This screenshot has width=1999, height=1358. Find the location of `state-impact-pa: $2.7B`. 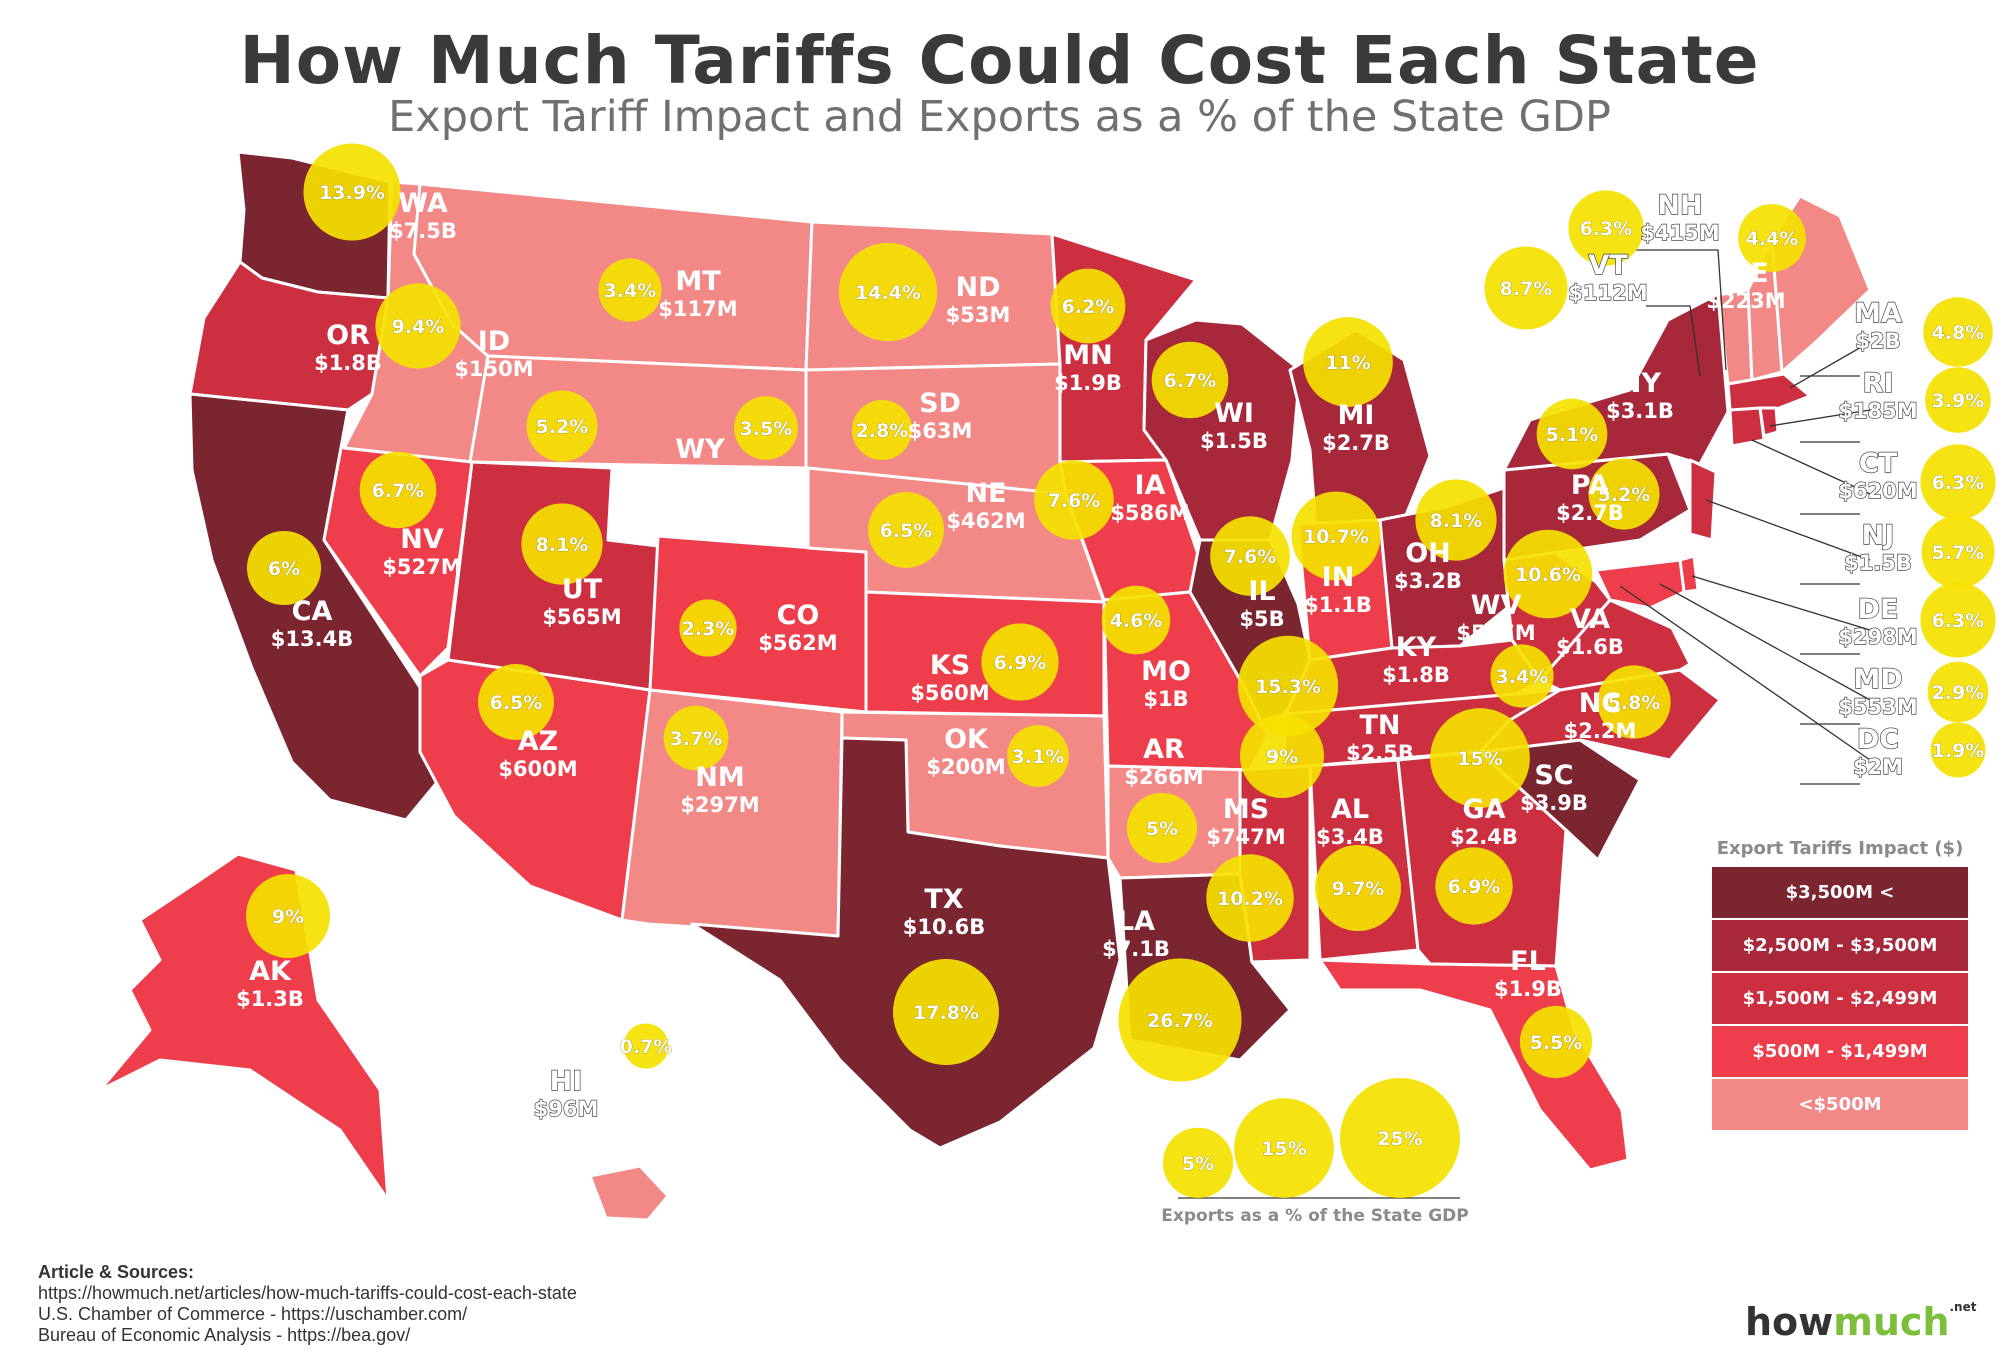

state-impact-pa: $2.7B is located at coordinates (1590, 513).